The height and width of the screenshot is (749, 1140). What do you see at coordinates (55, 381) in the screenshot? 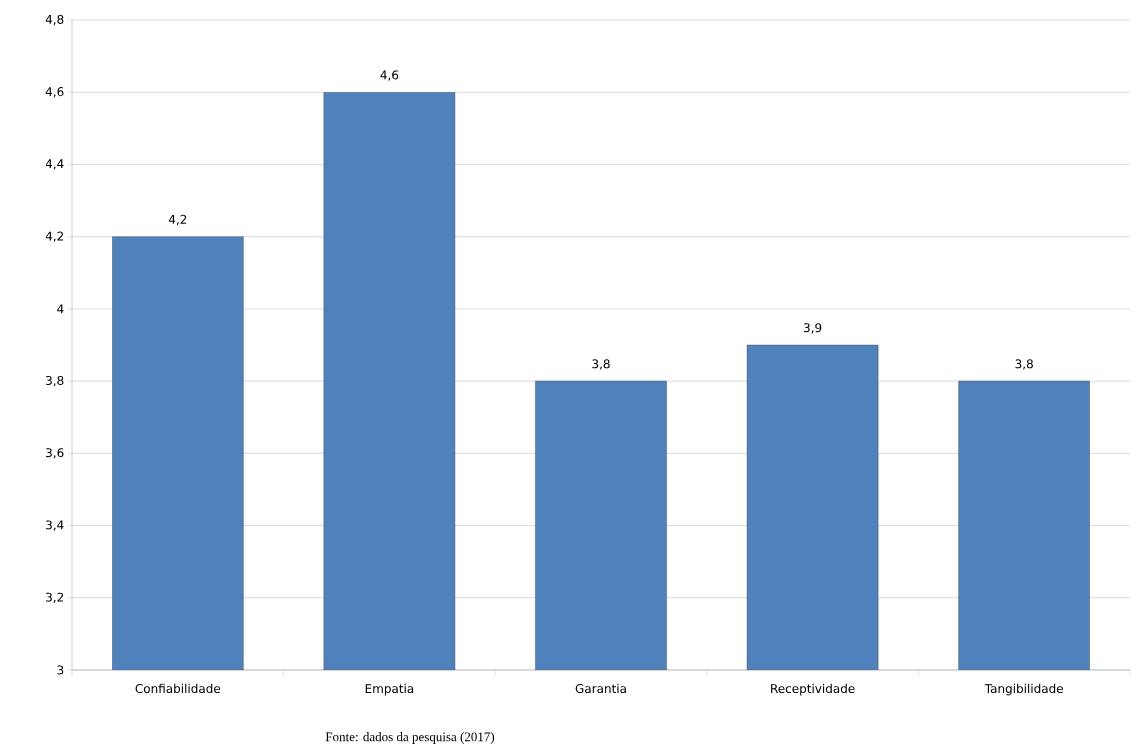
I see `y-tick-label: 3,8` at bounding box center [55, 381].